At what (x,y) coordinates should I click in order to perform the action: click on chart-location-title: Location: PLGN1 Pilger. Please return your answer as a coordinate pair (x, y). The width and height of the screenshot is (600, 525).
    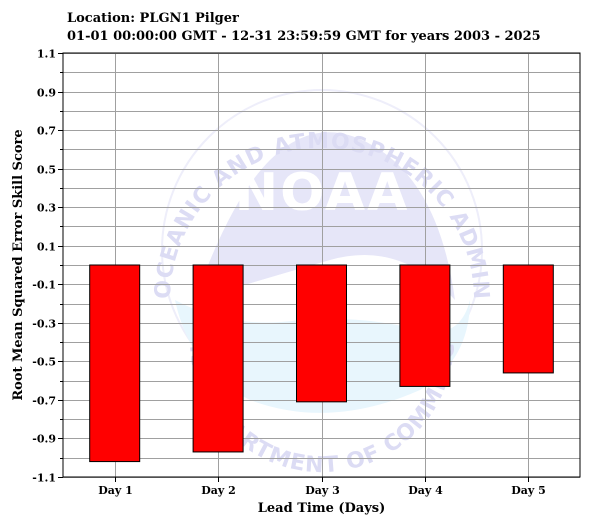
    Looking at the image, I should click on (153, 18).